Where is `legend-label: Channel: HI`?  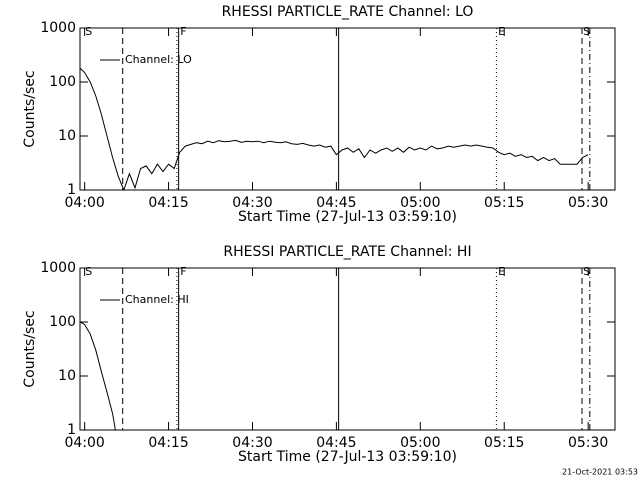 legend-label: Channel: HI is located at coordinates (157, 299).